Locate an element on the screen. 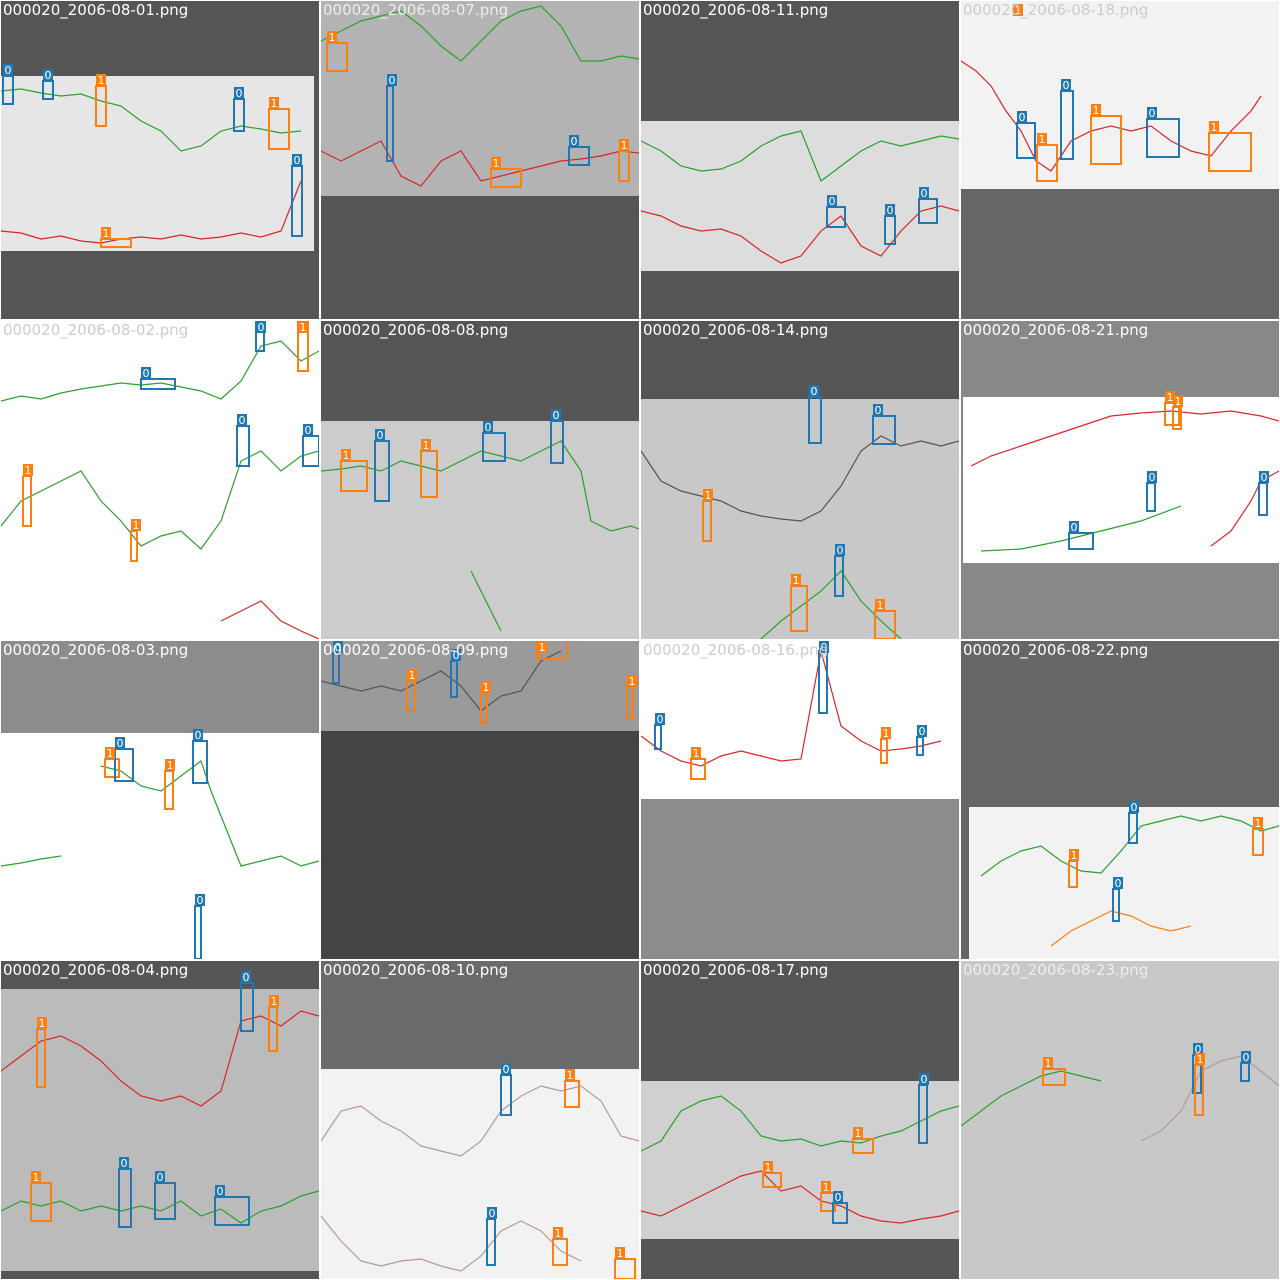 Image resolution: width=1280 pixels, height=1280 pixels. tile-canvas: 1 0 1 0 1 is located at coordinates (480, 160).